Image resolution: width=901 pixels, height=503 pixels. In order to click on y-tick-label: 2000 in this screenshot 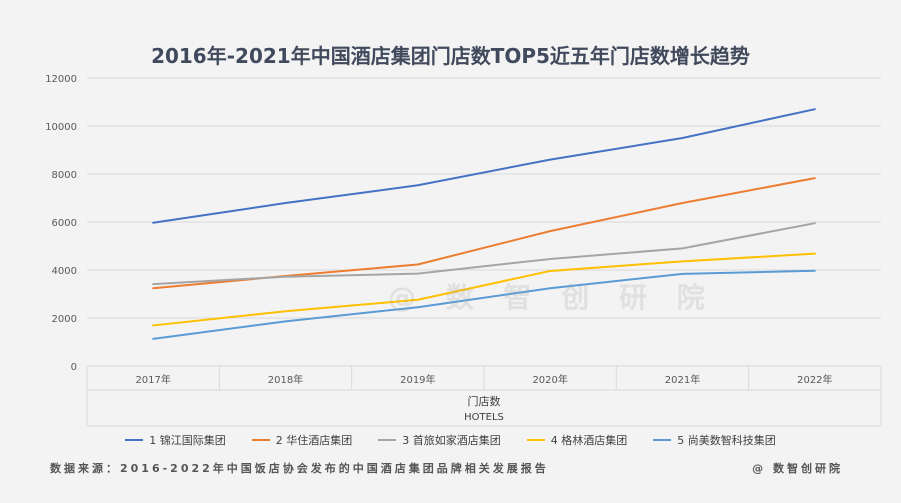, I will do `click(64, 319)`.